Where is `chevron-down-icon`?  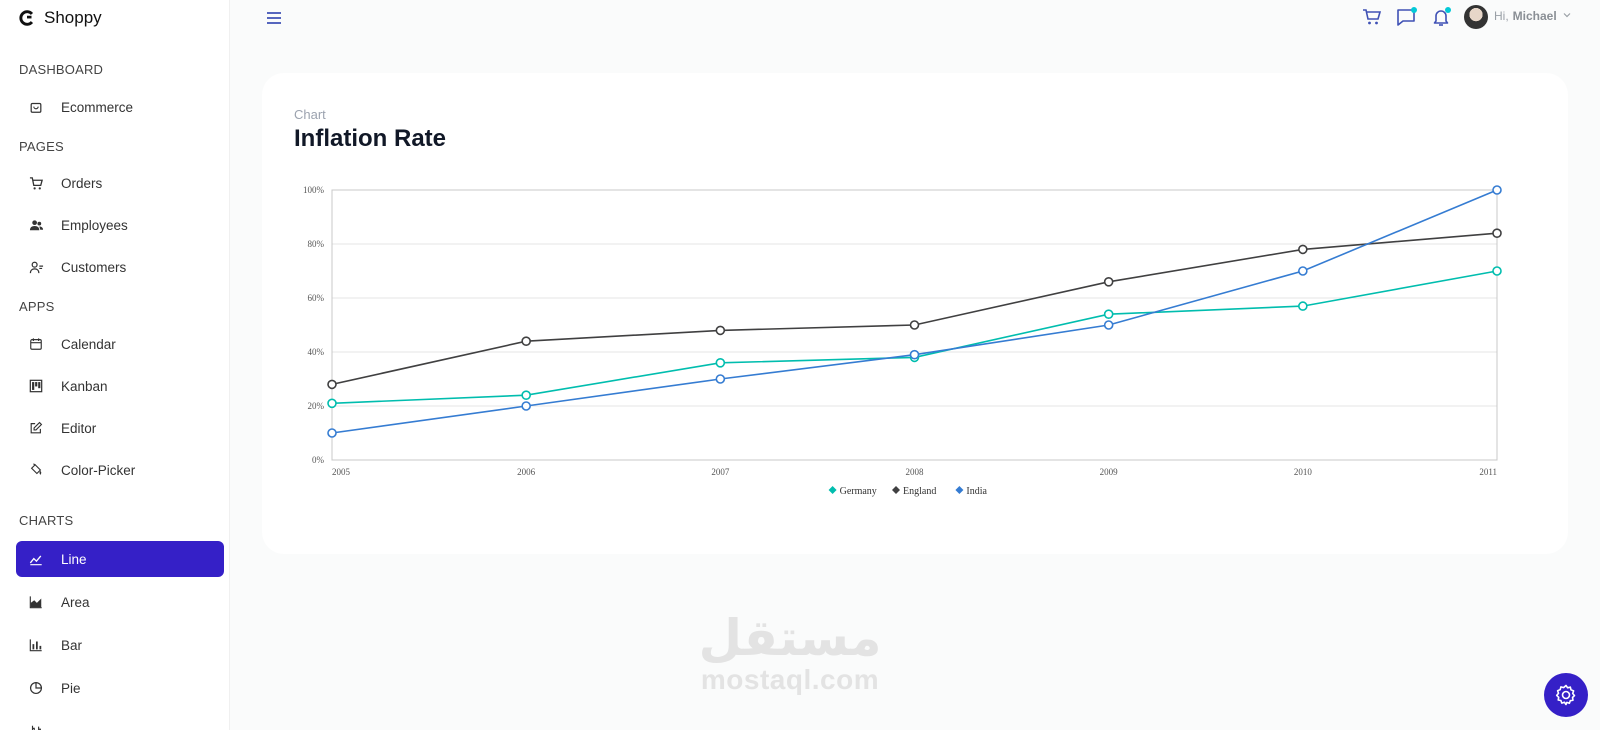
chevron-down-icon is located at coordinates (1567, 15).